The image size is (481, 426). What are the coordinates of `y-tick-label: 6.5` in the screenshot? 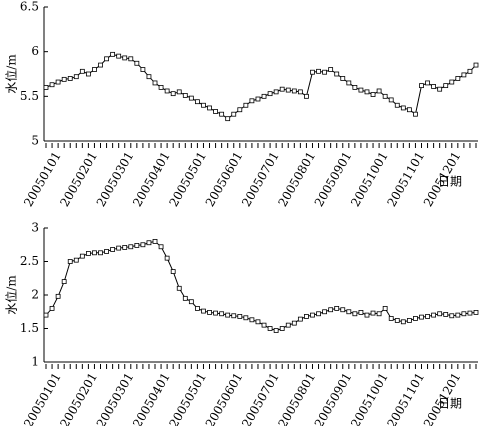 It's located at (29, 7).